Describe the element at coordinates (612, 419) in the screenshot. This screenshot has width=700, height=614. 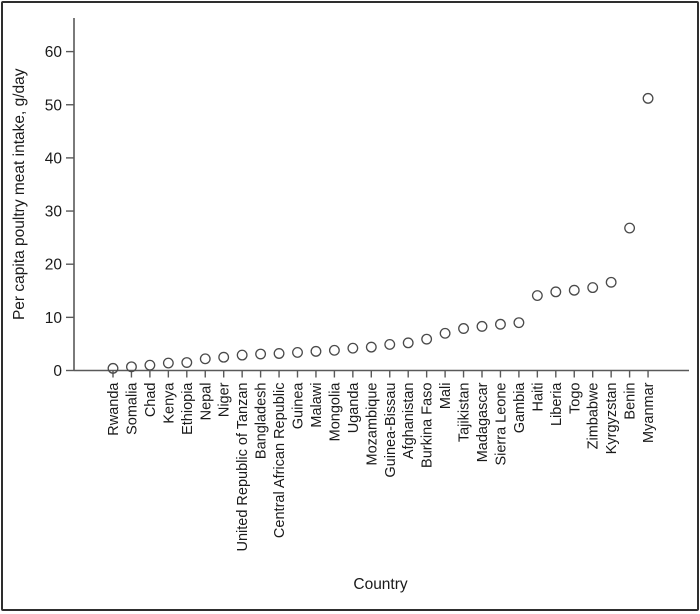
I see `x-tick-label: Kyrgyzstan` at that location.